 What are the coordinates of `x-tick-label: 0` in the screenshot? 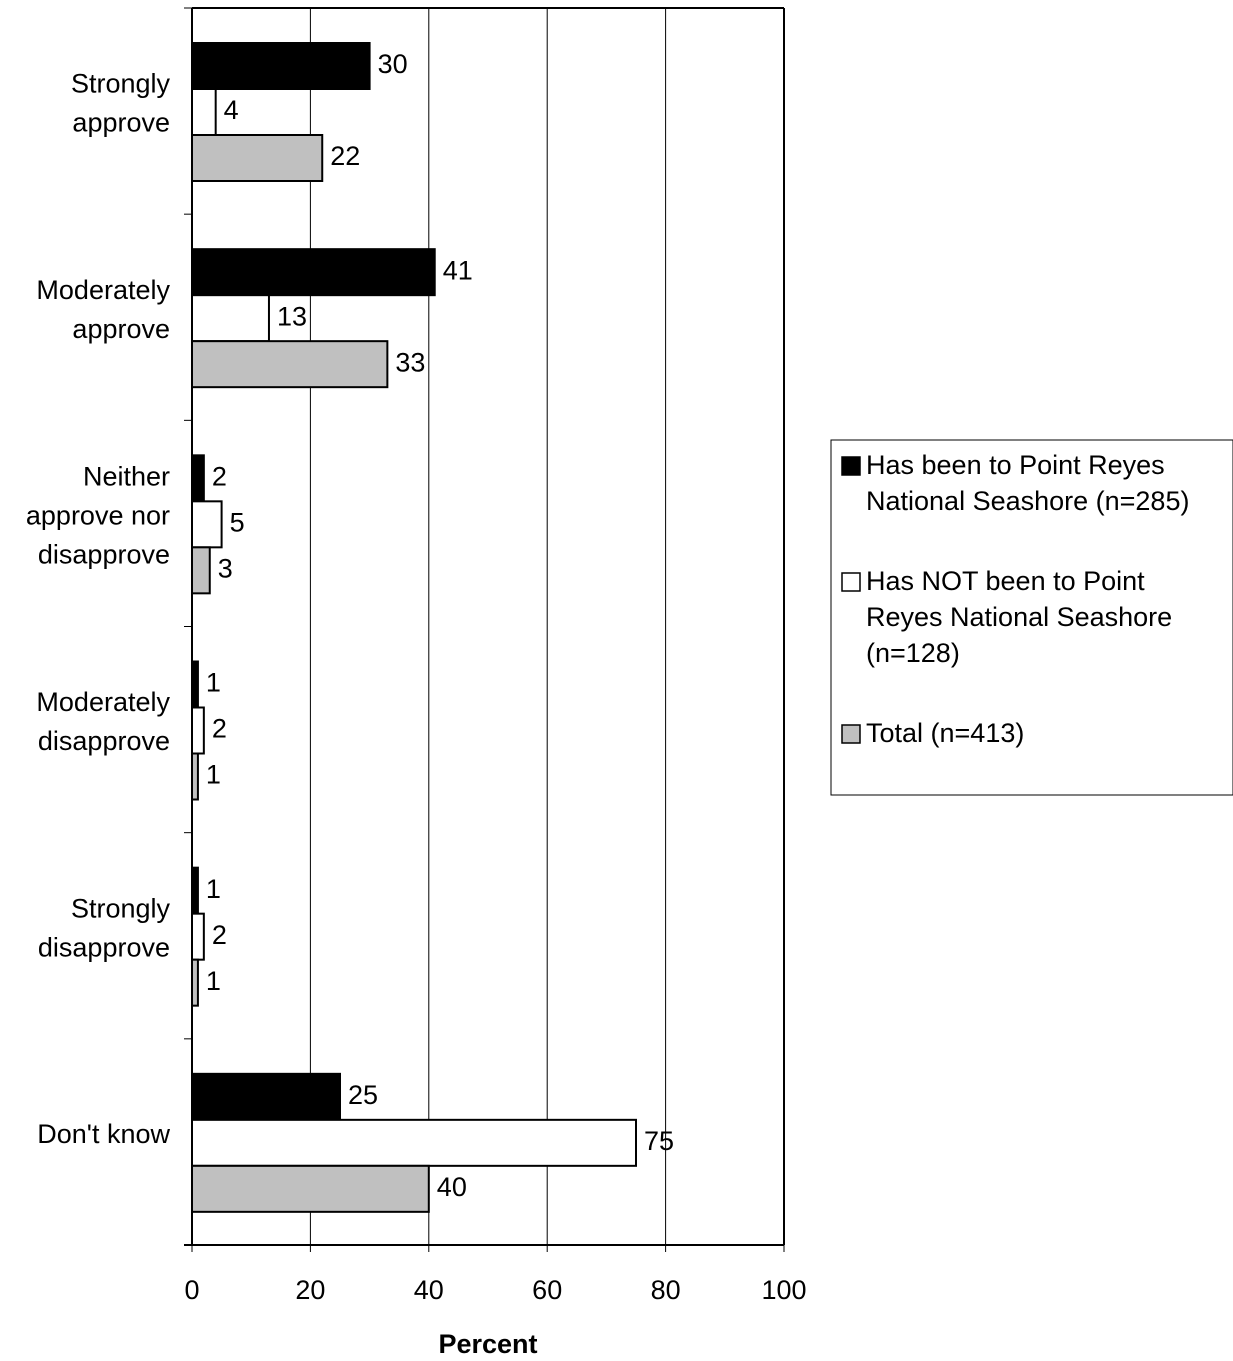 It's located at (191, 1290).